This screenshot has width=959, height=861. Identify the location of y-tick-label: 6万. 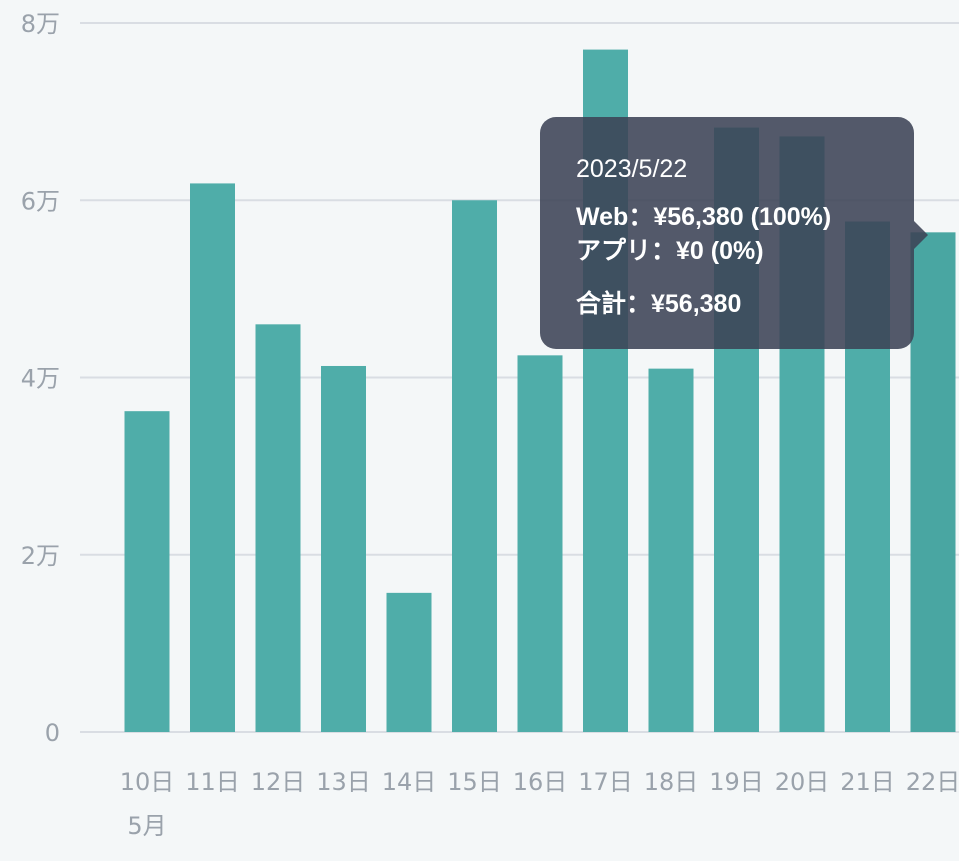
(40, 201).